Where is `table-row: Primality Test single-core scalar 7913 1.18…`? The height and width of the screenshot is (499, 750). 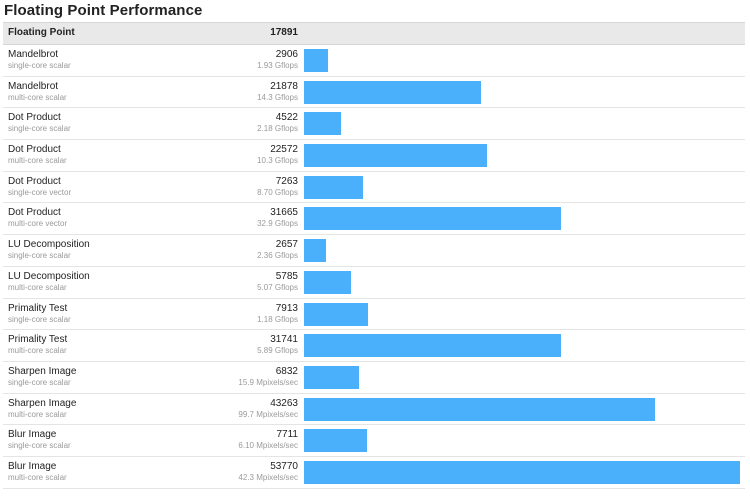
table-row: Primality Test single-core scalar 7913 1.18… is located at coordinates (374, 315).